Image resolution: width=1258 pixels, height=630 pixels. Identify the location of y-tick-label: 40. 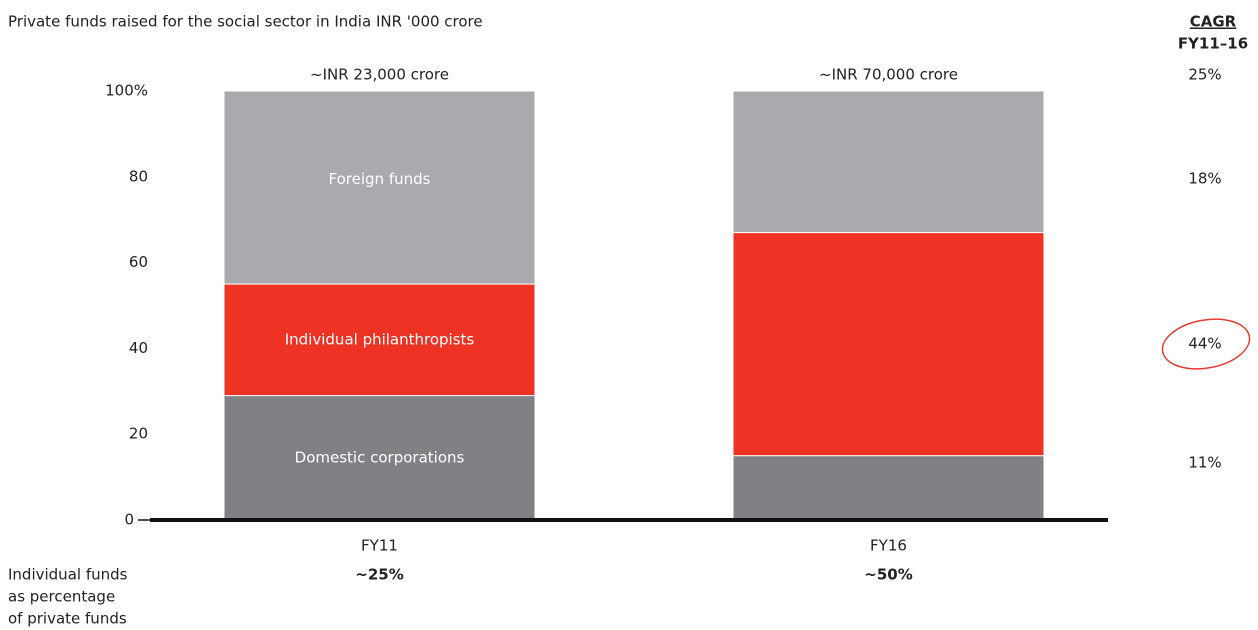
(138, 348).